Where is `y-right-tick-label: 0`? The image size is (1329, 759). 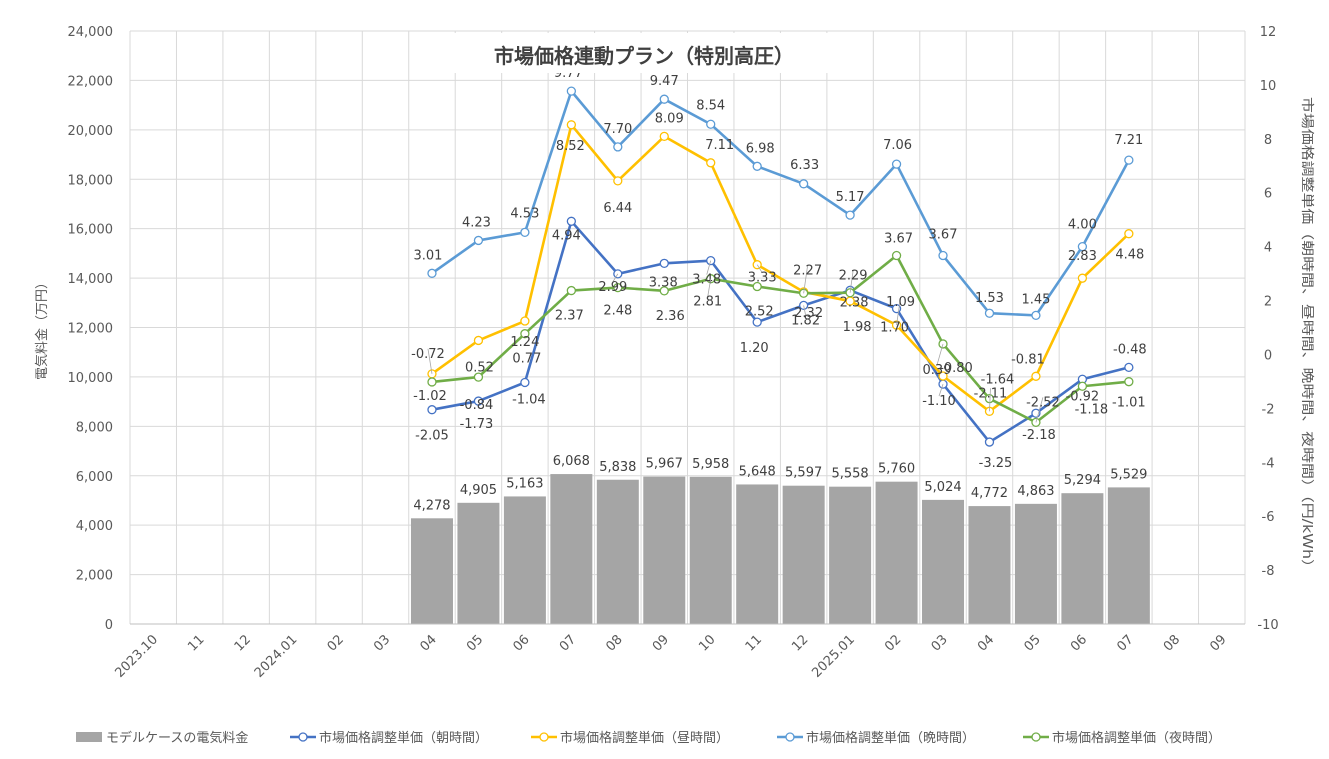 y-right-tick-label: 0 is located at coordinates (1268, 355).